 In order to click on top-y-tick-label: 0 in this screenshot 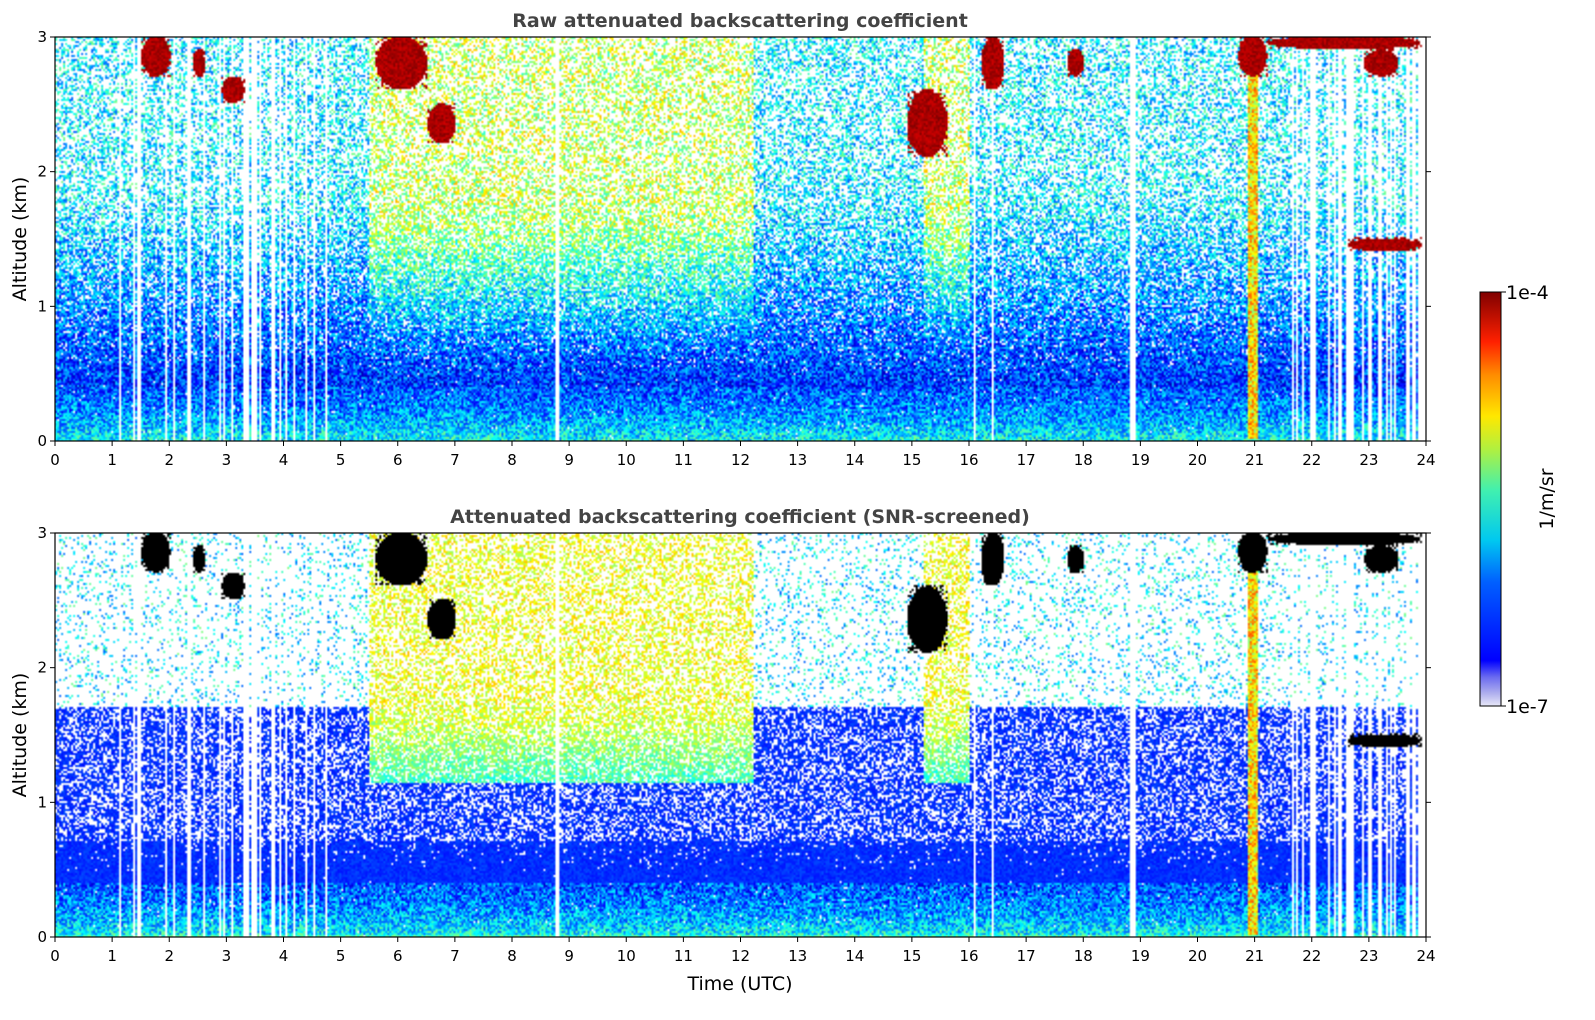, I will do `click(42, 441)`.